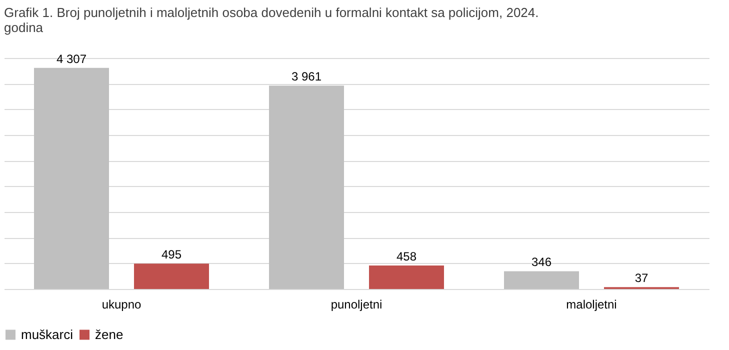 The width and height of the screenshot is (729, 350). What do you see at coordinates (406, 256) in the screenshot?
I see `data-label: 458` at bounding box center [406, 256].